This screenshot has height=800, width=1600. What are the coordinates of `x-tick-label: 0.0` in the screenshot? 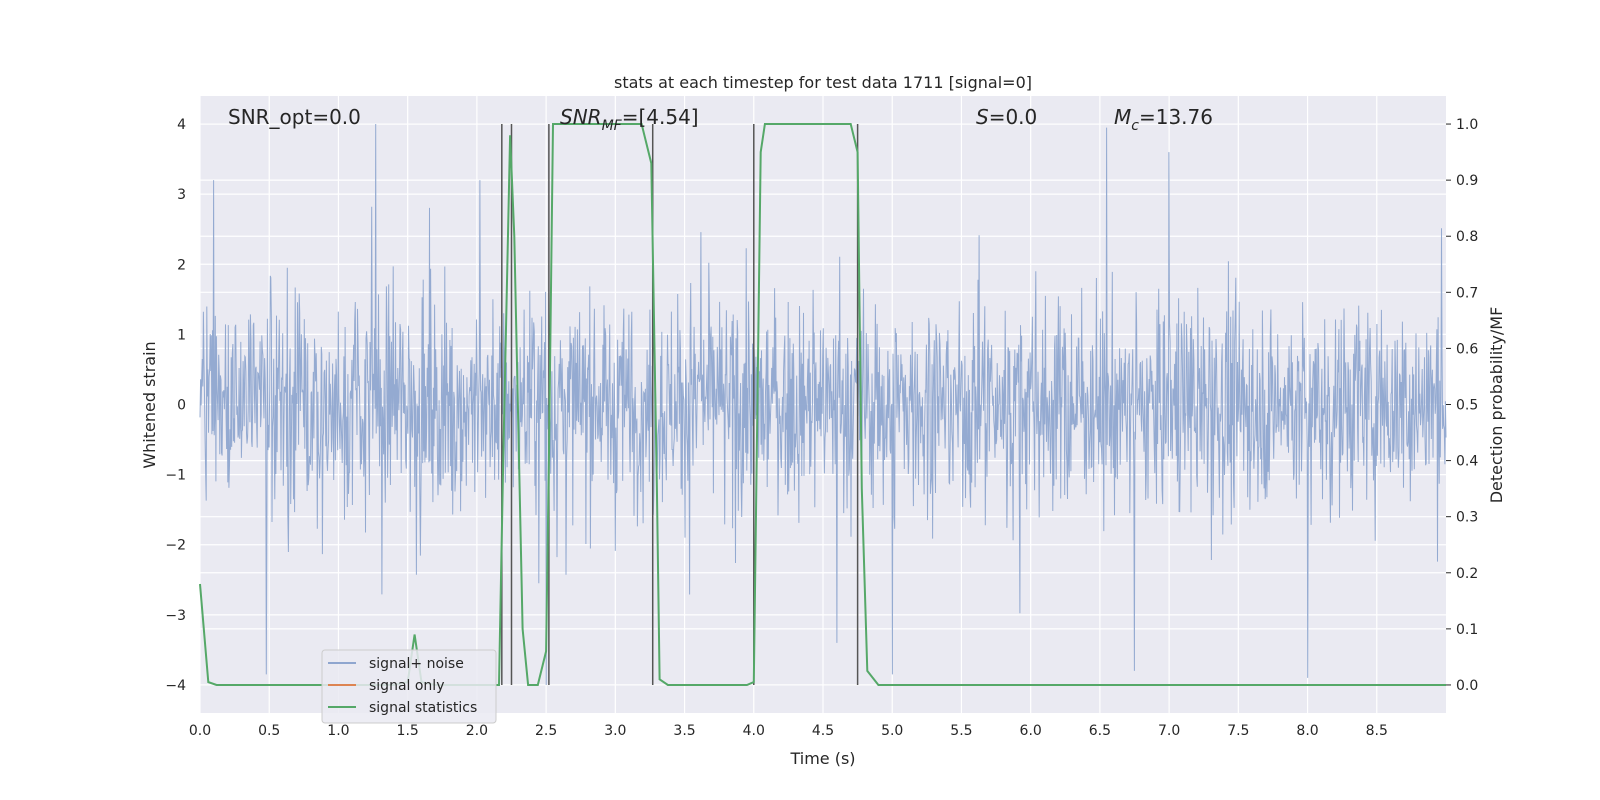 It's located at (200, 731).